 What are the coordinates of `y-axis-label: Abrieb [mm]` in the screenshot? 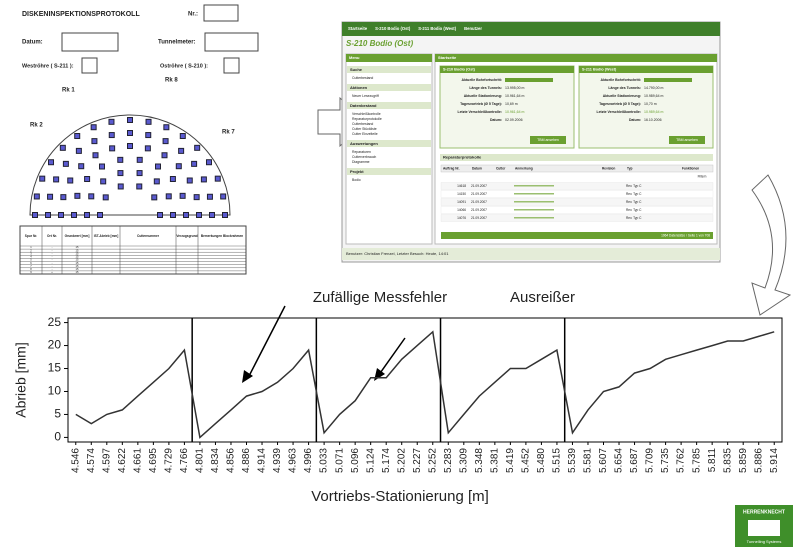 It's located at (21, 379).